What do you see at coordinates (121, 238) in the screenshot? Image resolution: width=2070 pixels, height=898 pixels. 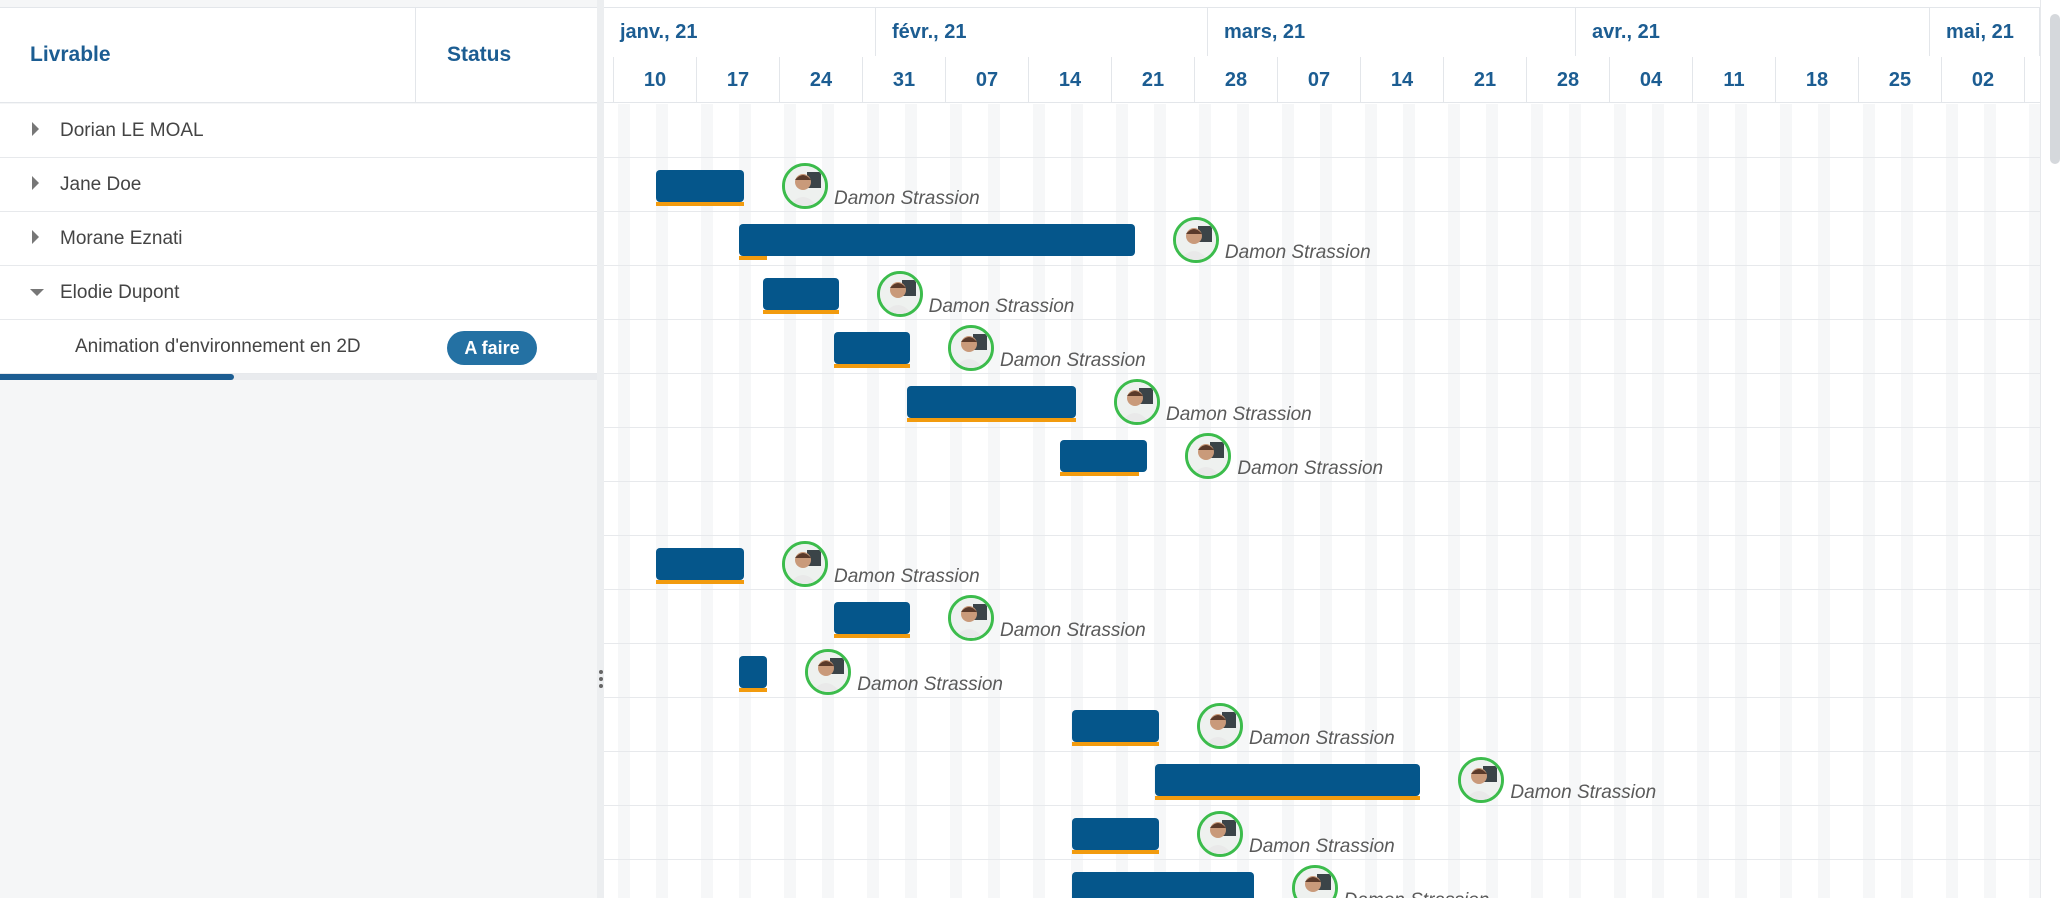 I see `tree-row-label: Morane Eznati` at bounding box center [121, 238].